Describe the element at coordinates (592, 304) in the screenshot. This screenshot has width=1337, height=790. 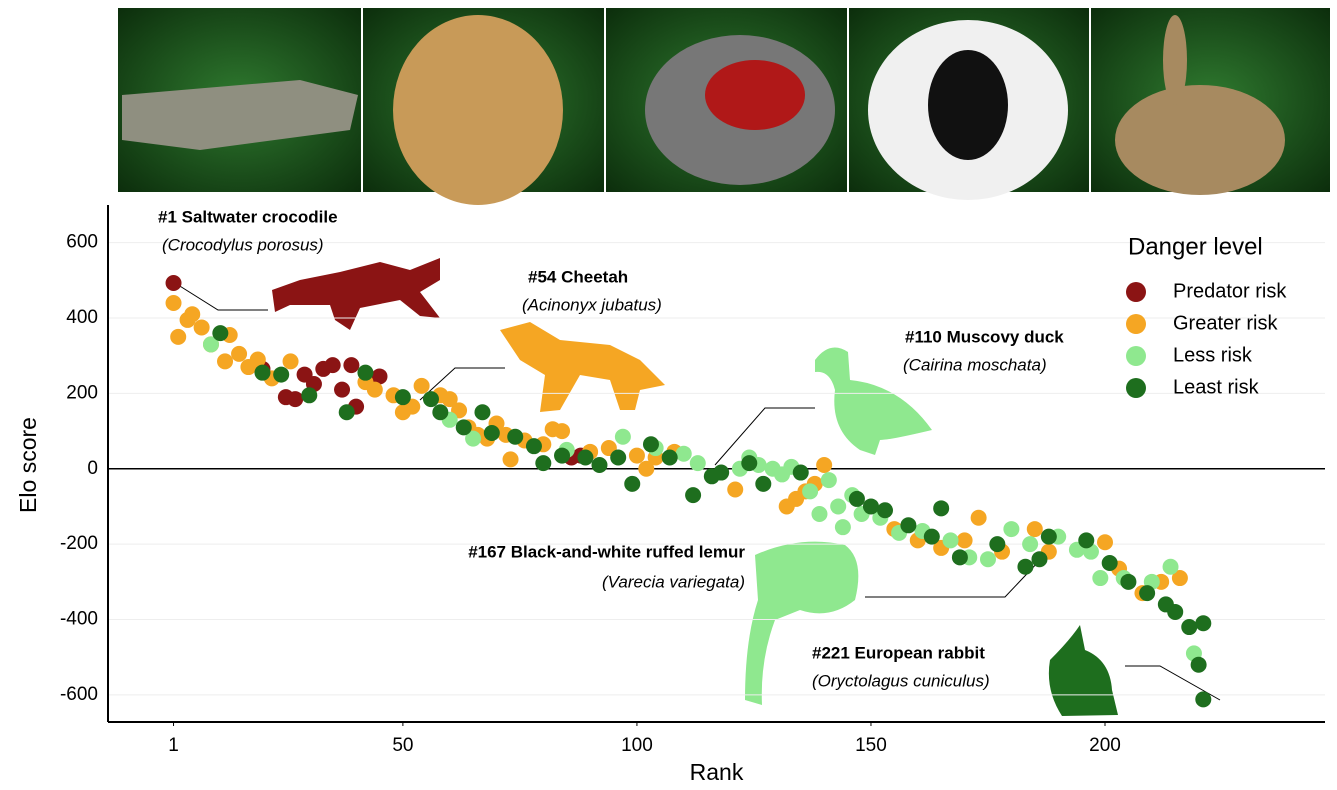
I see `annotation-species: (Acinonyx jubatus)` at that location.